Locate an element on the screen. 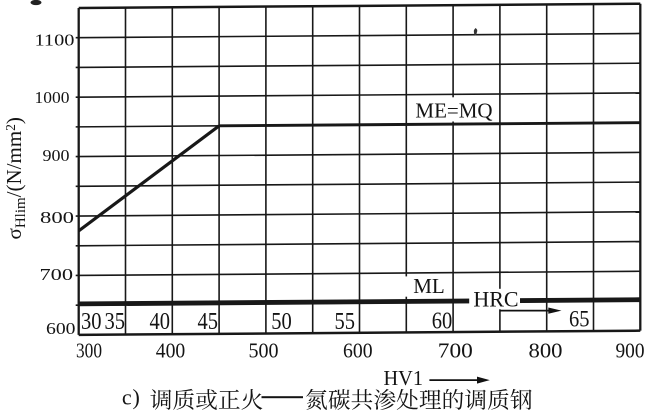 This screenshot has width=650, height=420. svg-text: 35 is located at coordinates (115, 321).